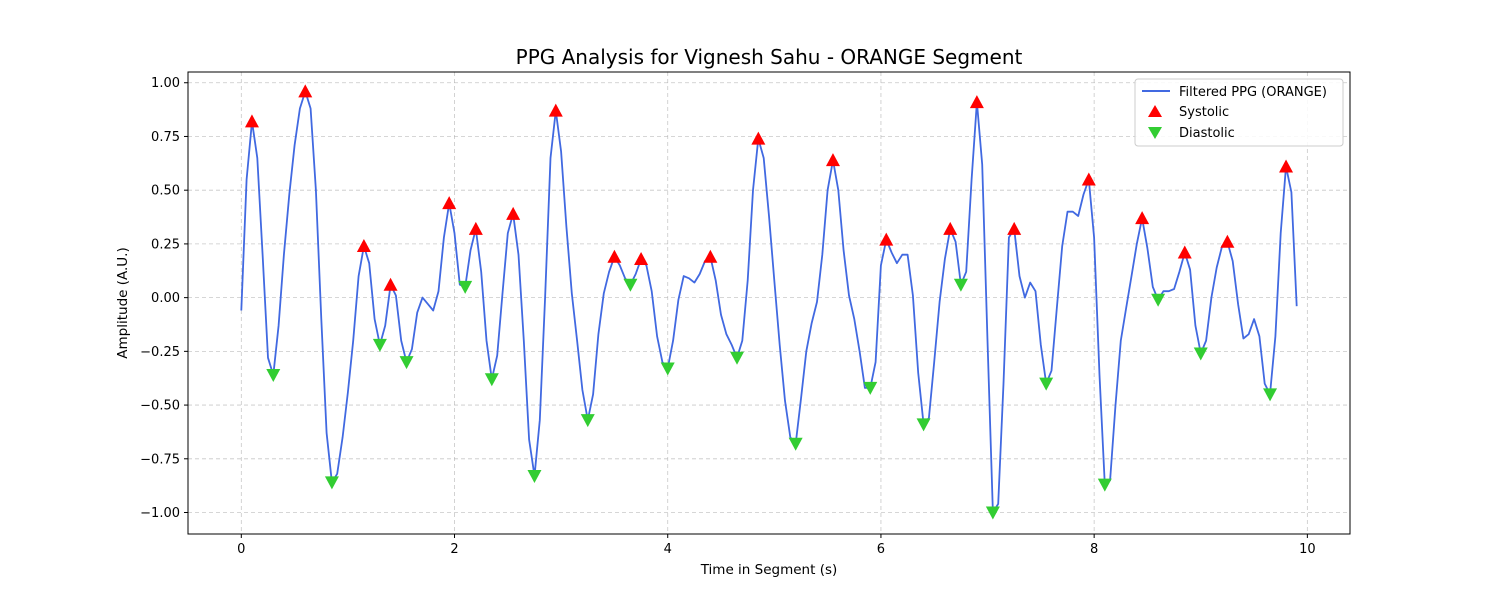  What do you see at coordinates (668, 549) in the screenshot?
I see `x-tick-label: 4` at bounding box center [668, 549].